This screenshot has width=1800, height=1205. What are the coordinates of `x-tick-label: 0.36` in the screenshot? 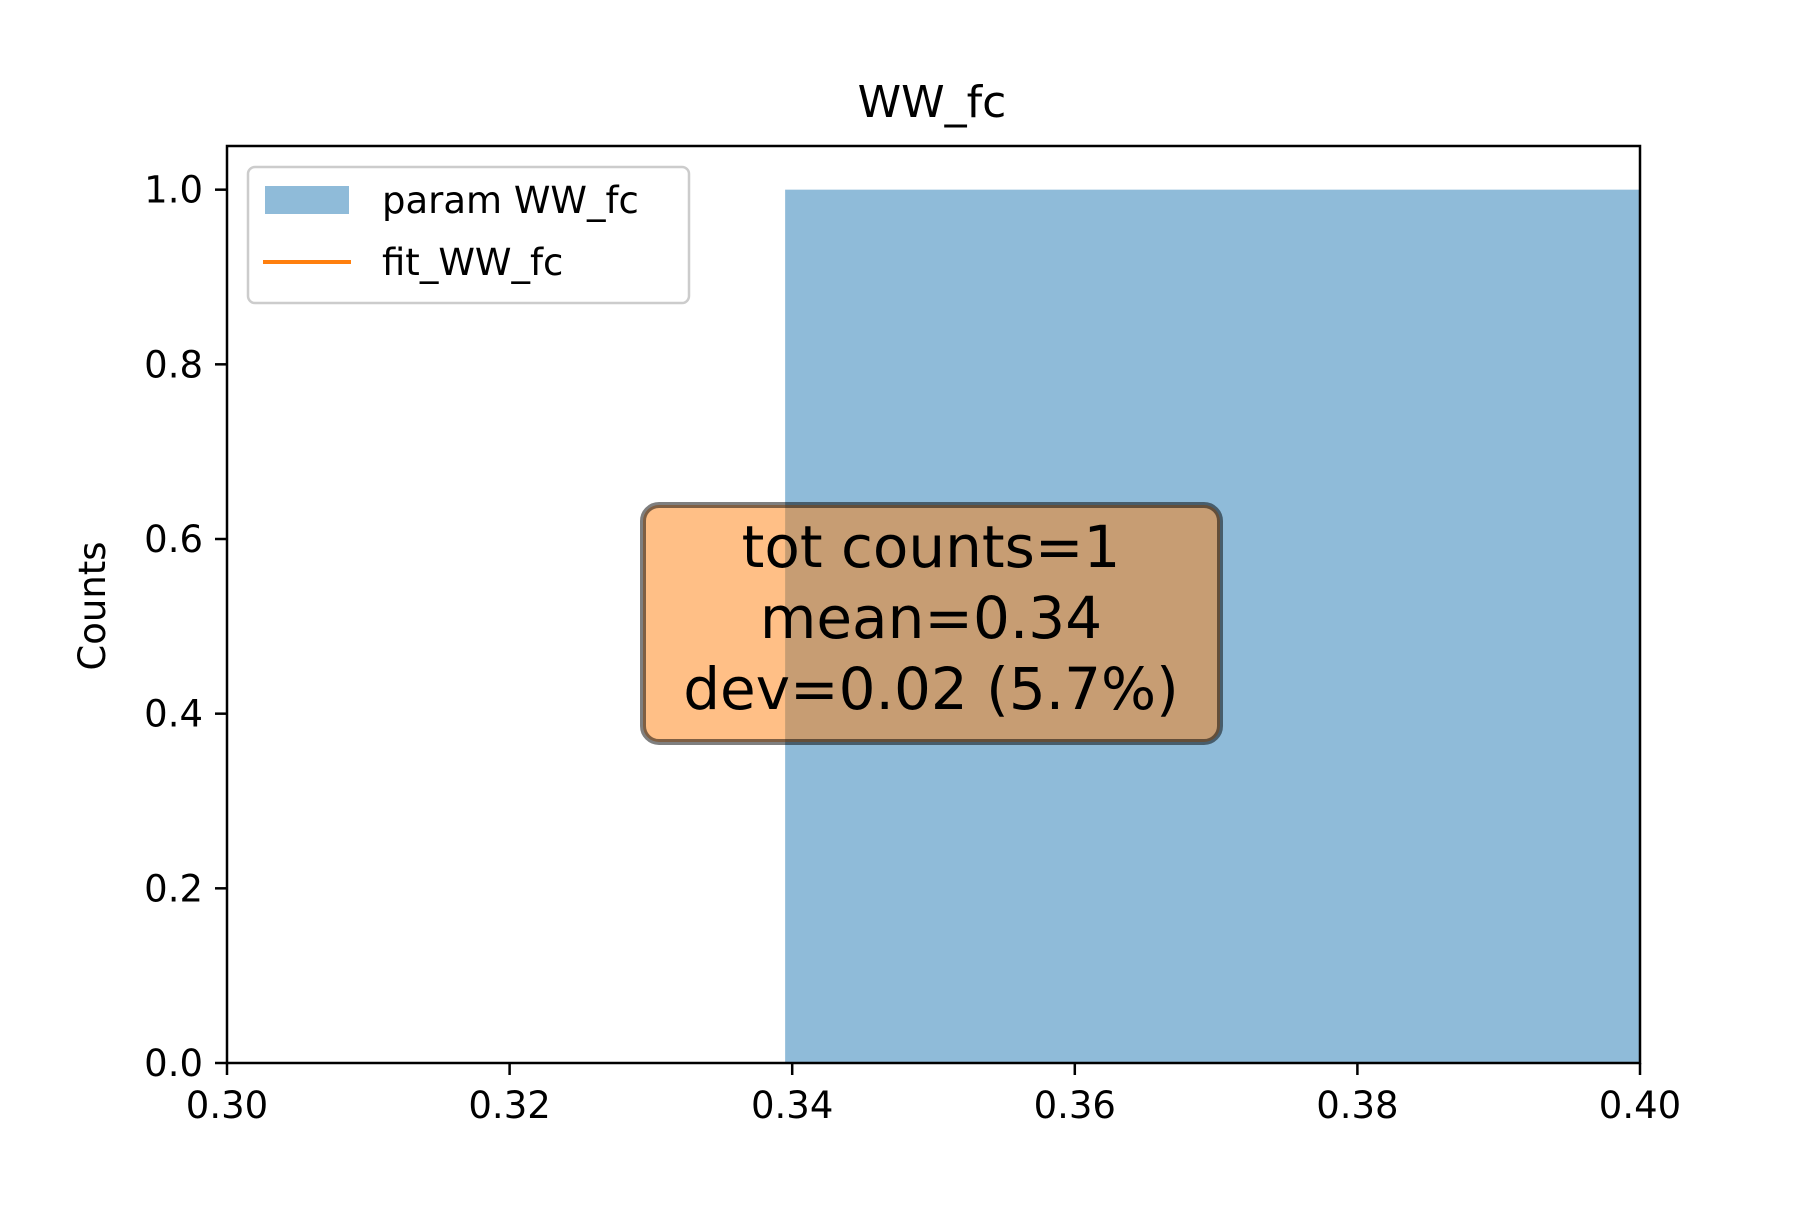 It's located at (1075, 1105).